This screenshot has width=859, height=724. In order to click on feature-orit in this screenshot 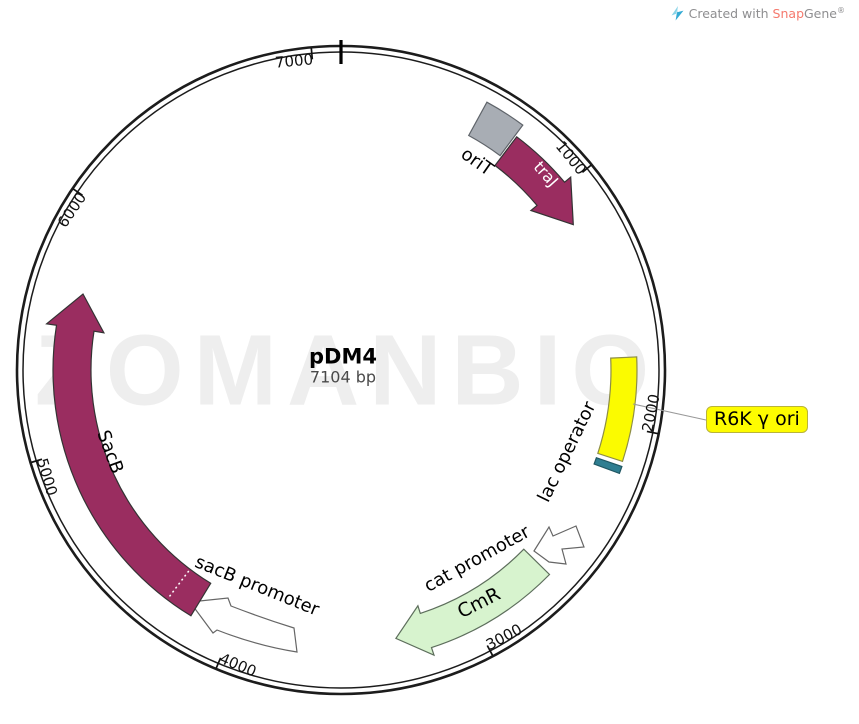, I will do `click(495, 129)`.